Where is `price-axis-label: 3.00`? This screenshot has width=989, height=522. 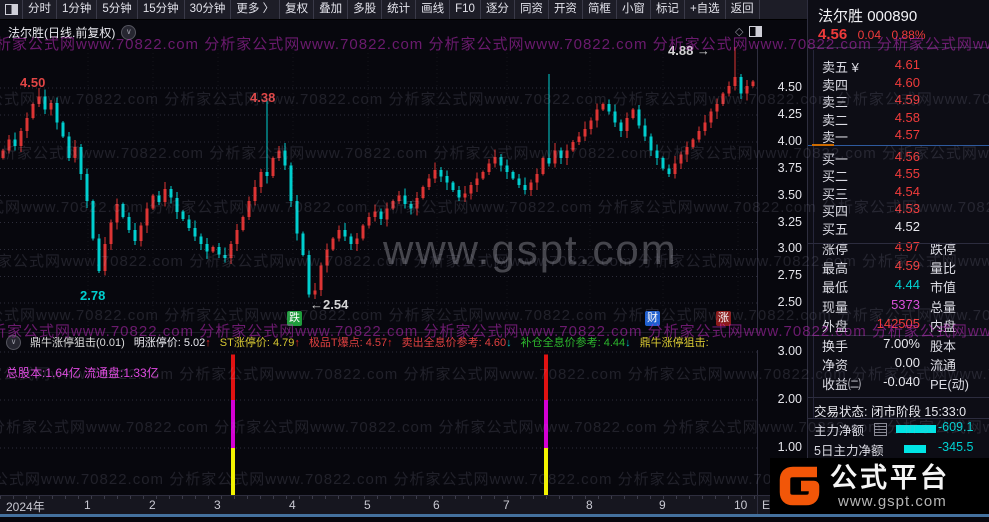
price-axis-label: 3.00 is located at coordinates (789, 248).